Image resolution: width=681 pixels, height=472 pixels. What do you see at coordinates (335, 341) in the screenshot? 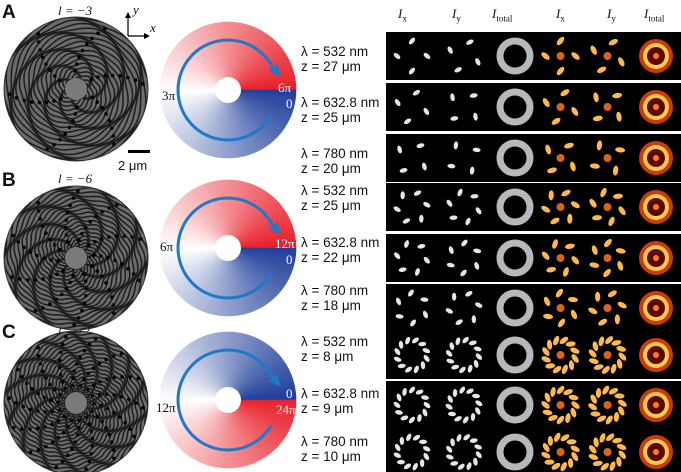
I see `wl-c-0-lambda: λ = 532 nm` at bounding box center [335, 341].